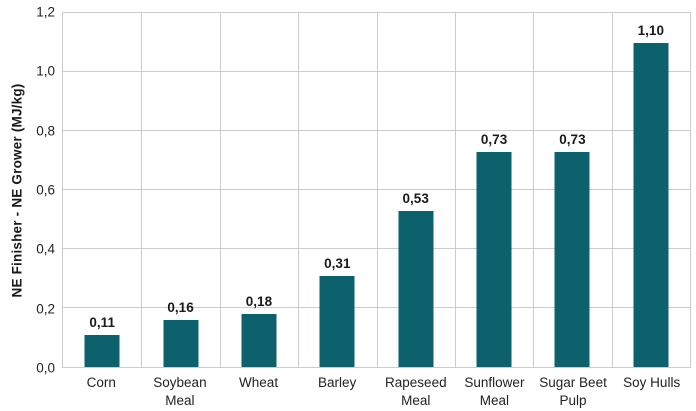  Describe the element at coordinates (101, 382) in the screenshot. I see `x-category-label: Corn` at that location.